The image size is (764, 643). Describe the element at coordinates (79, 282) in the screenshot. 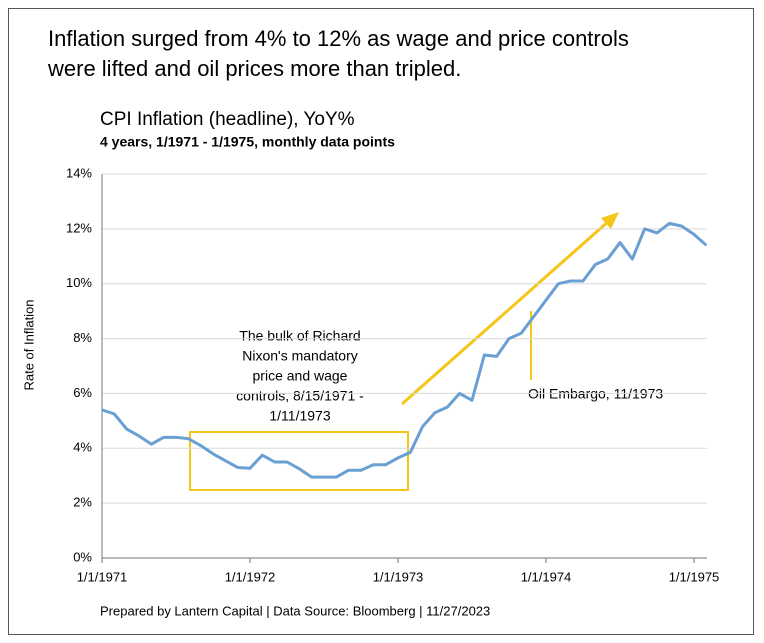

I see `y-tick-label: 10%` at that location.